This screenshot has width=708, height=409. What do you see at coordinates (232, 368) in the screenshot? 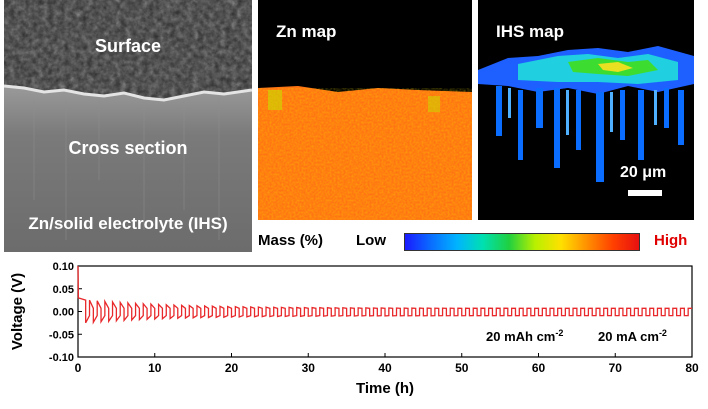
I see `x-tick-label: 20` at bounding box center [232, 368].